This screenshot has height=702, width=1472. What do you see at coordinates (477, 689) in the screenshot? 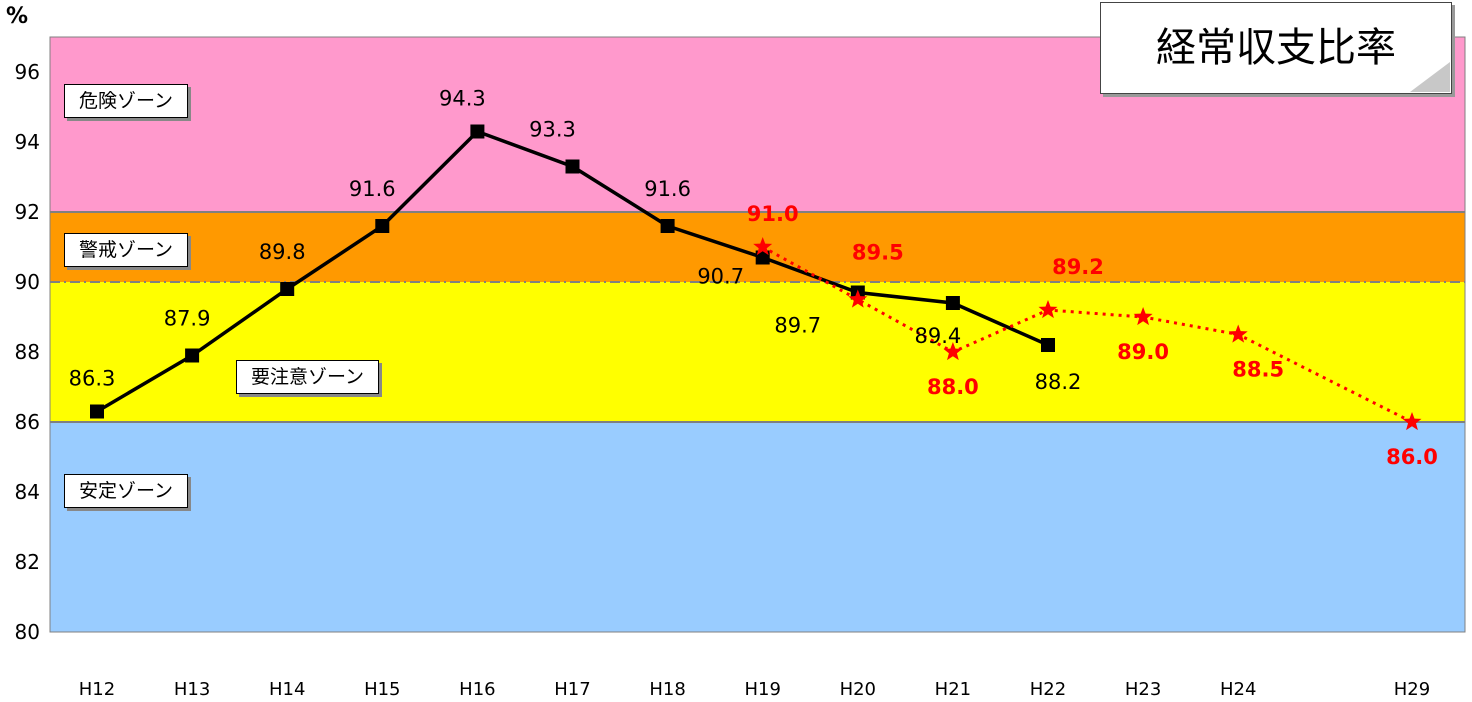
I see `x-tick-label: H16` at bounding box center [477, 689].